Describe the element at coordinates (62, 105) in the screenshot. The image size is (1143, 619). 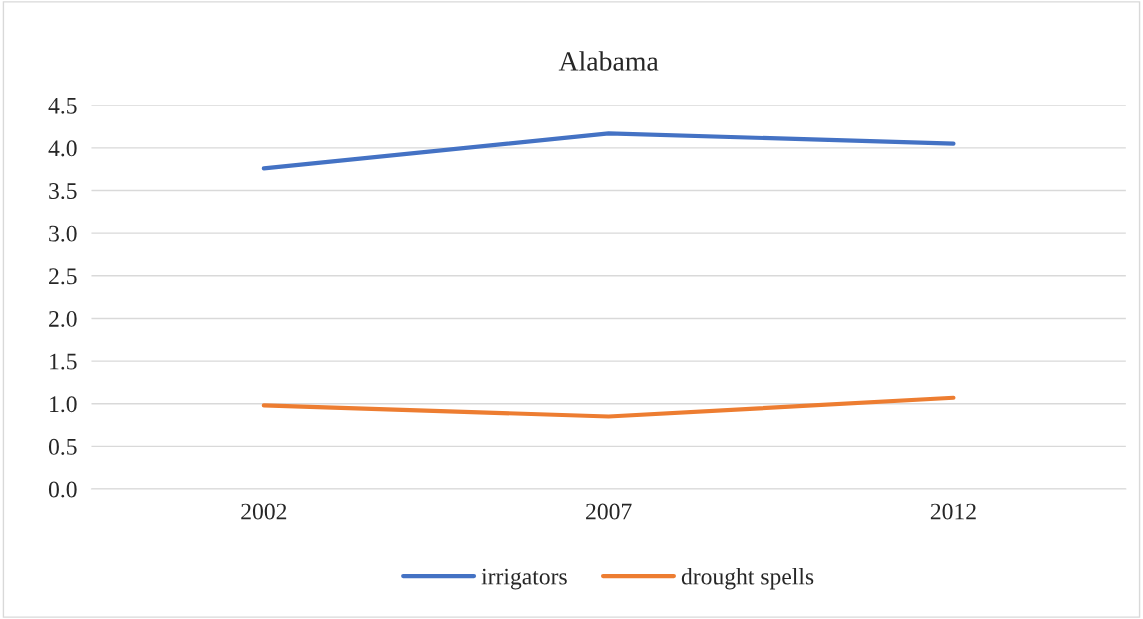
I see `y-tick-label: 4.5` at that location.